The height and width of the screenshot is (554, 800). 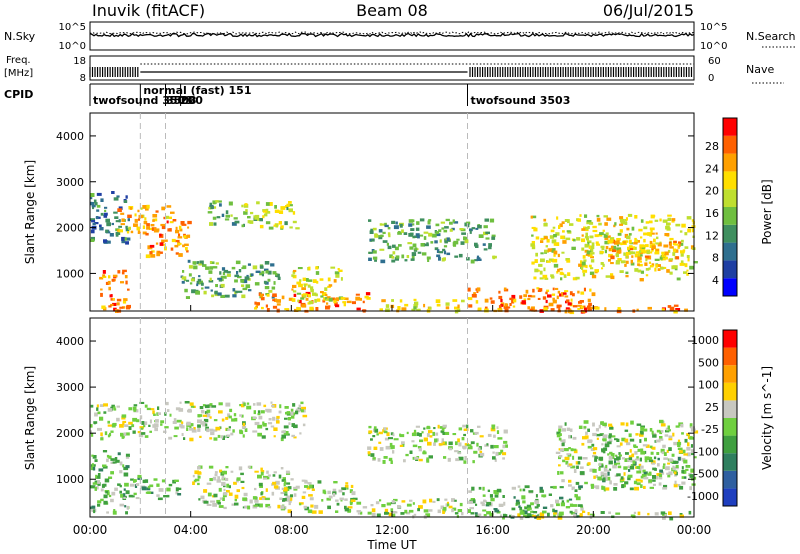 I want to click on nsky-label: N.Sky, so click(x=20, y=36).